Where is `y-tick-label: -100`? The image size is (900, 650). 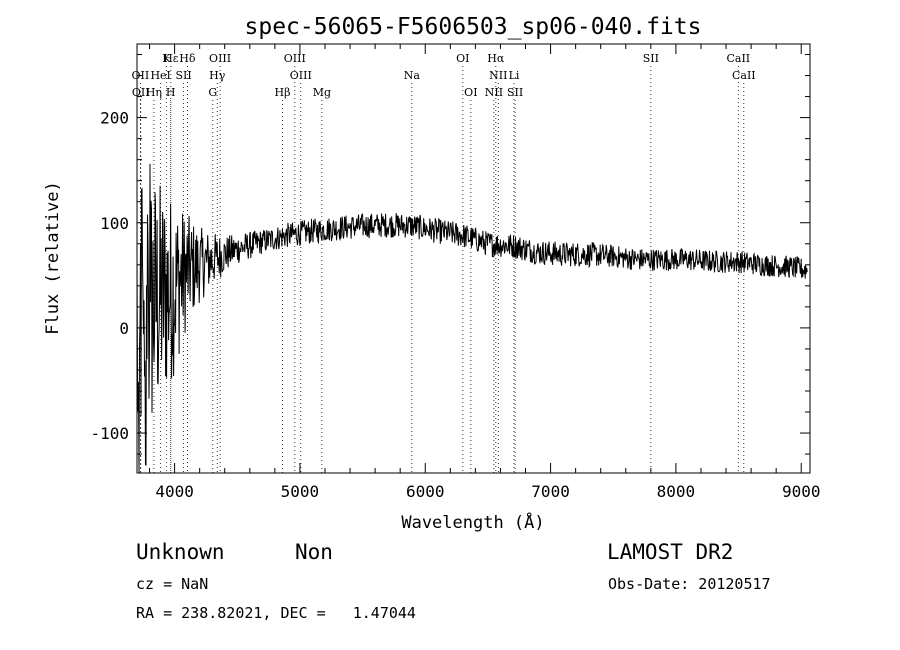 y-tick-label: -100 is located at coordinates (109, 433).